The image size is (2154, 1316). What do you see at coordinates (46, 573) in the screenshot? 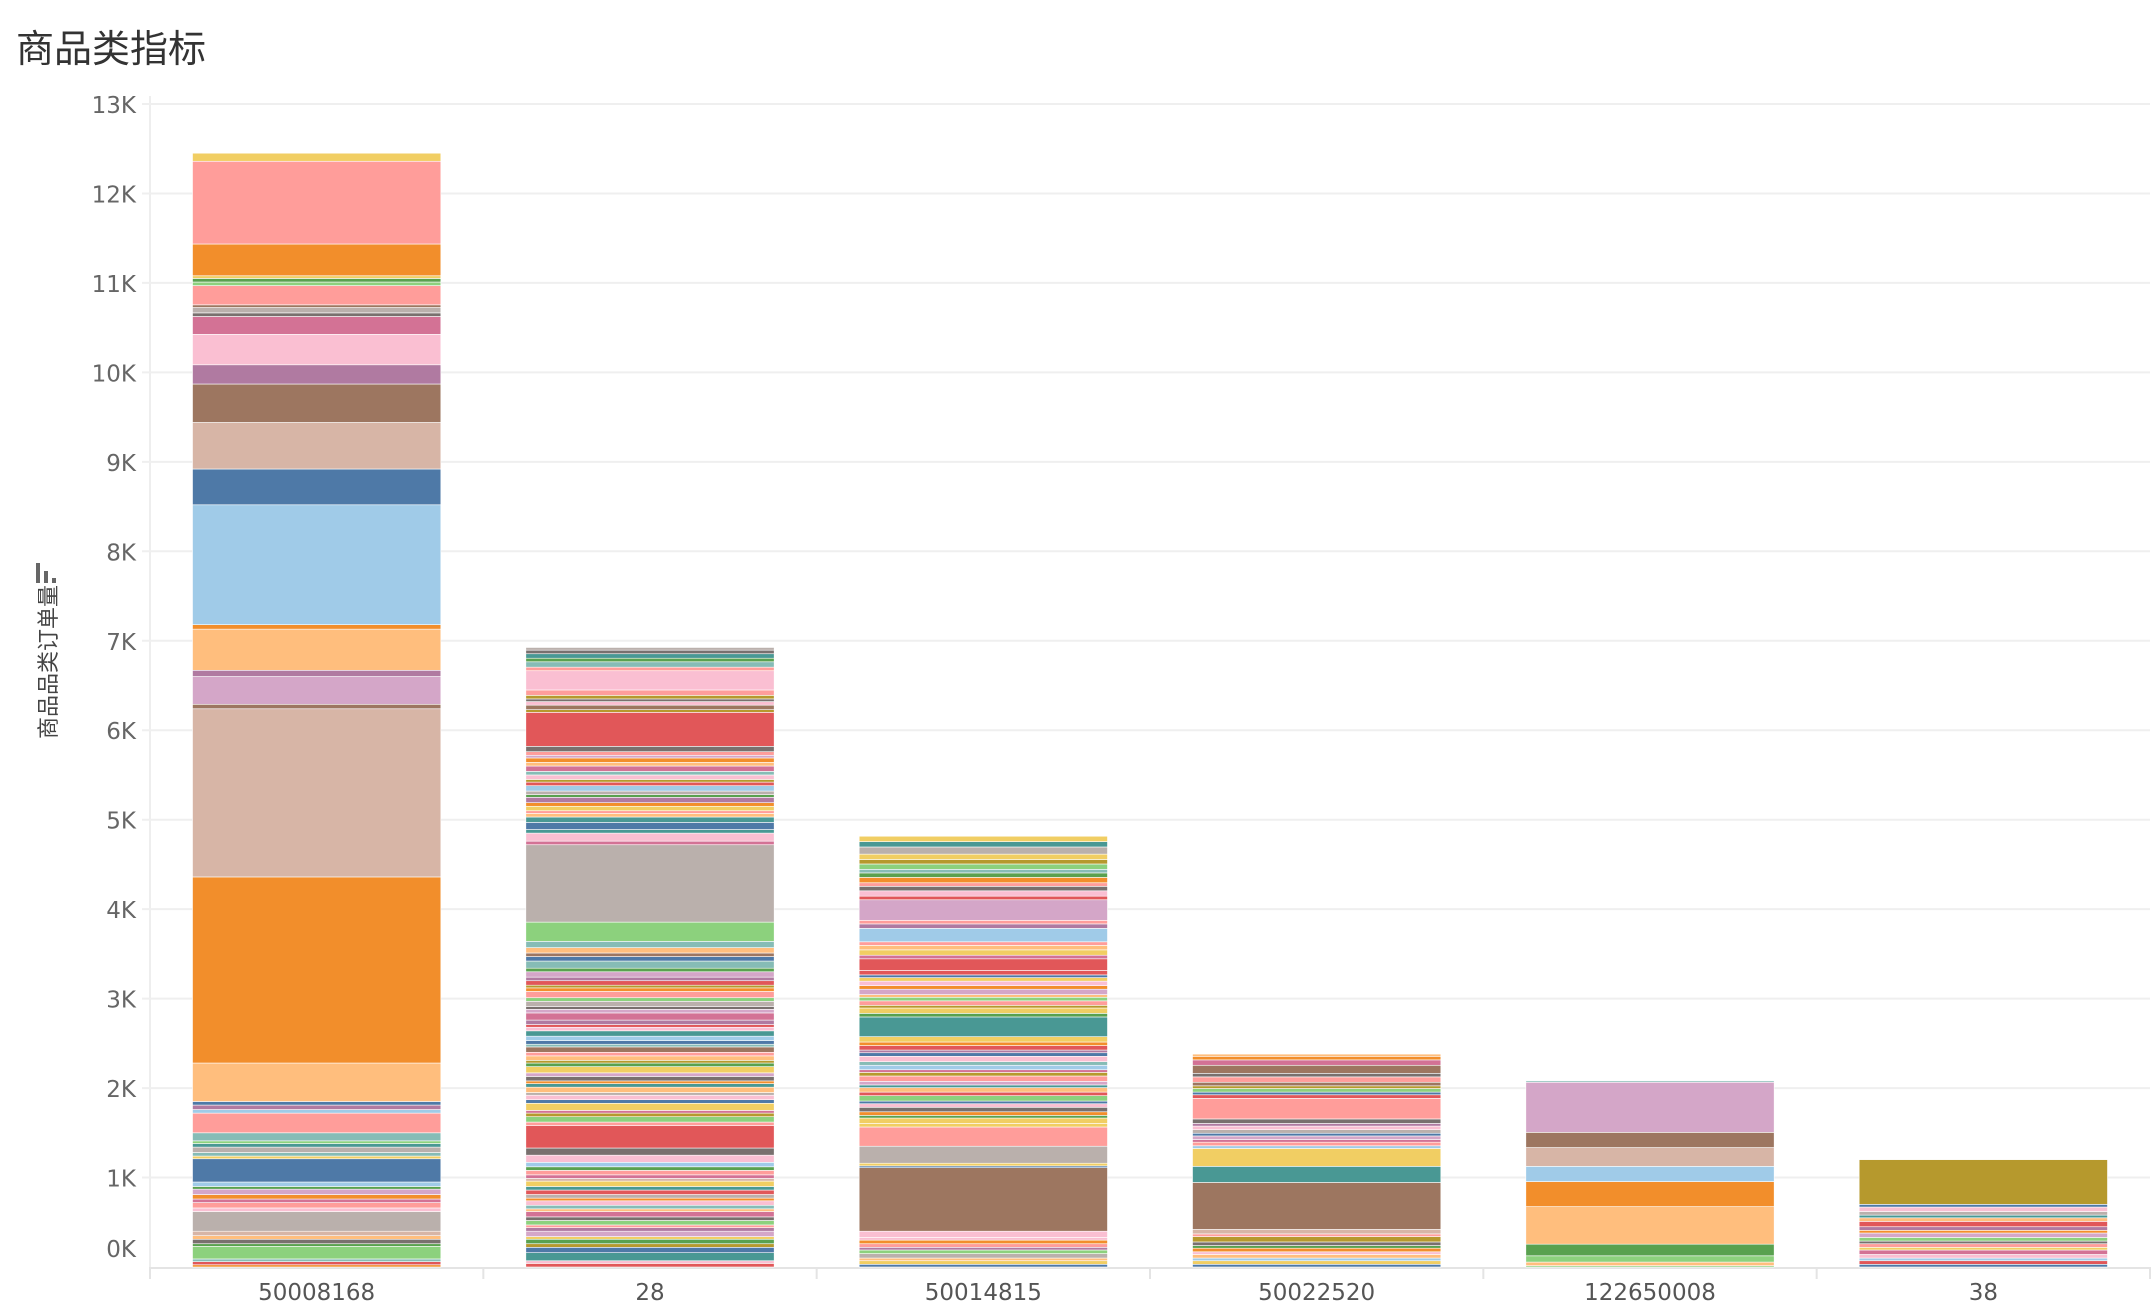
I see `sort-descending-icon` at bounding box center [46, 573].